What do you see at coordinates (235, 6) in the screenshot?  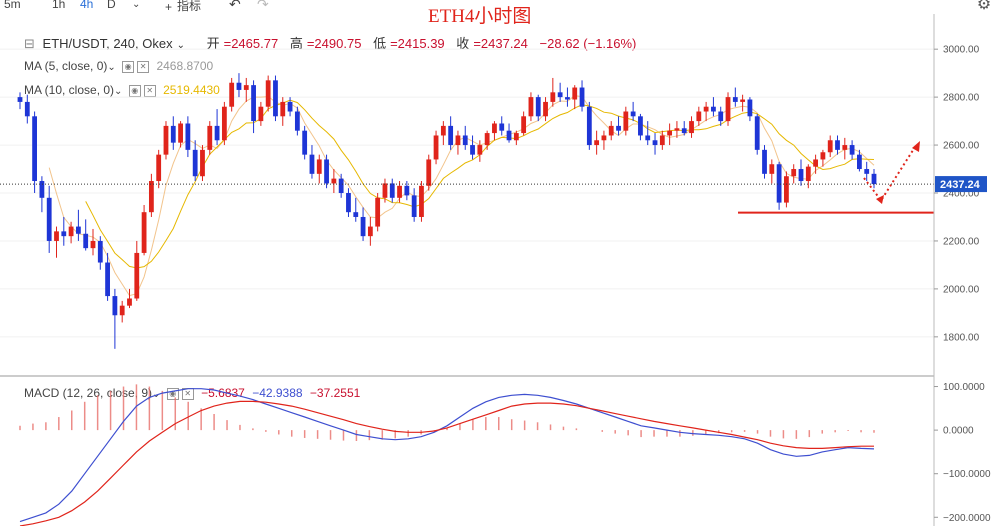 I see `undo-icon: ↶` at bounding box center [235, 6].